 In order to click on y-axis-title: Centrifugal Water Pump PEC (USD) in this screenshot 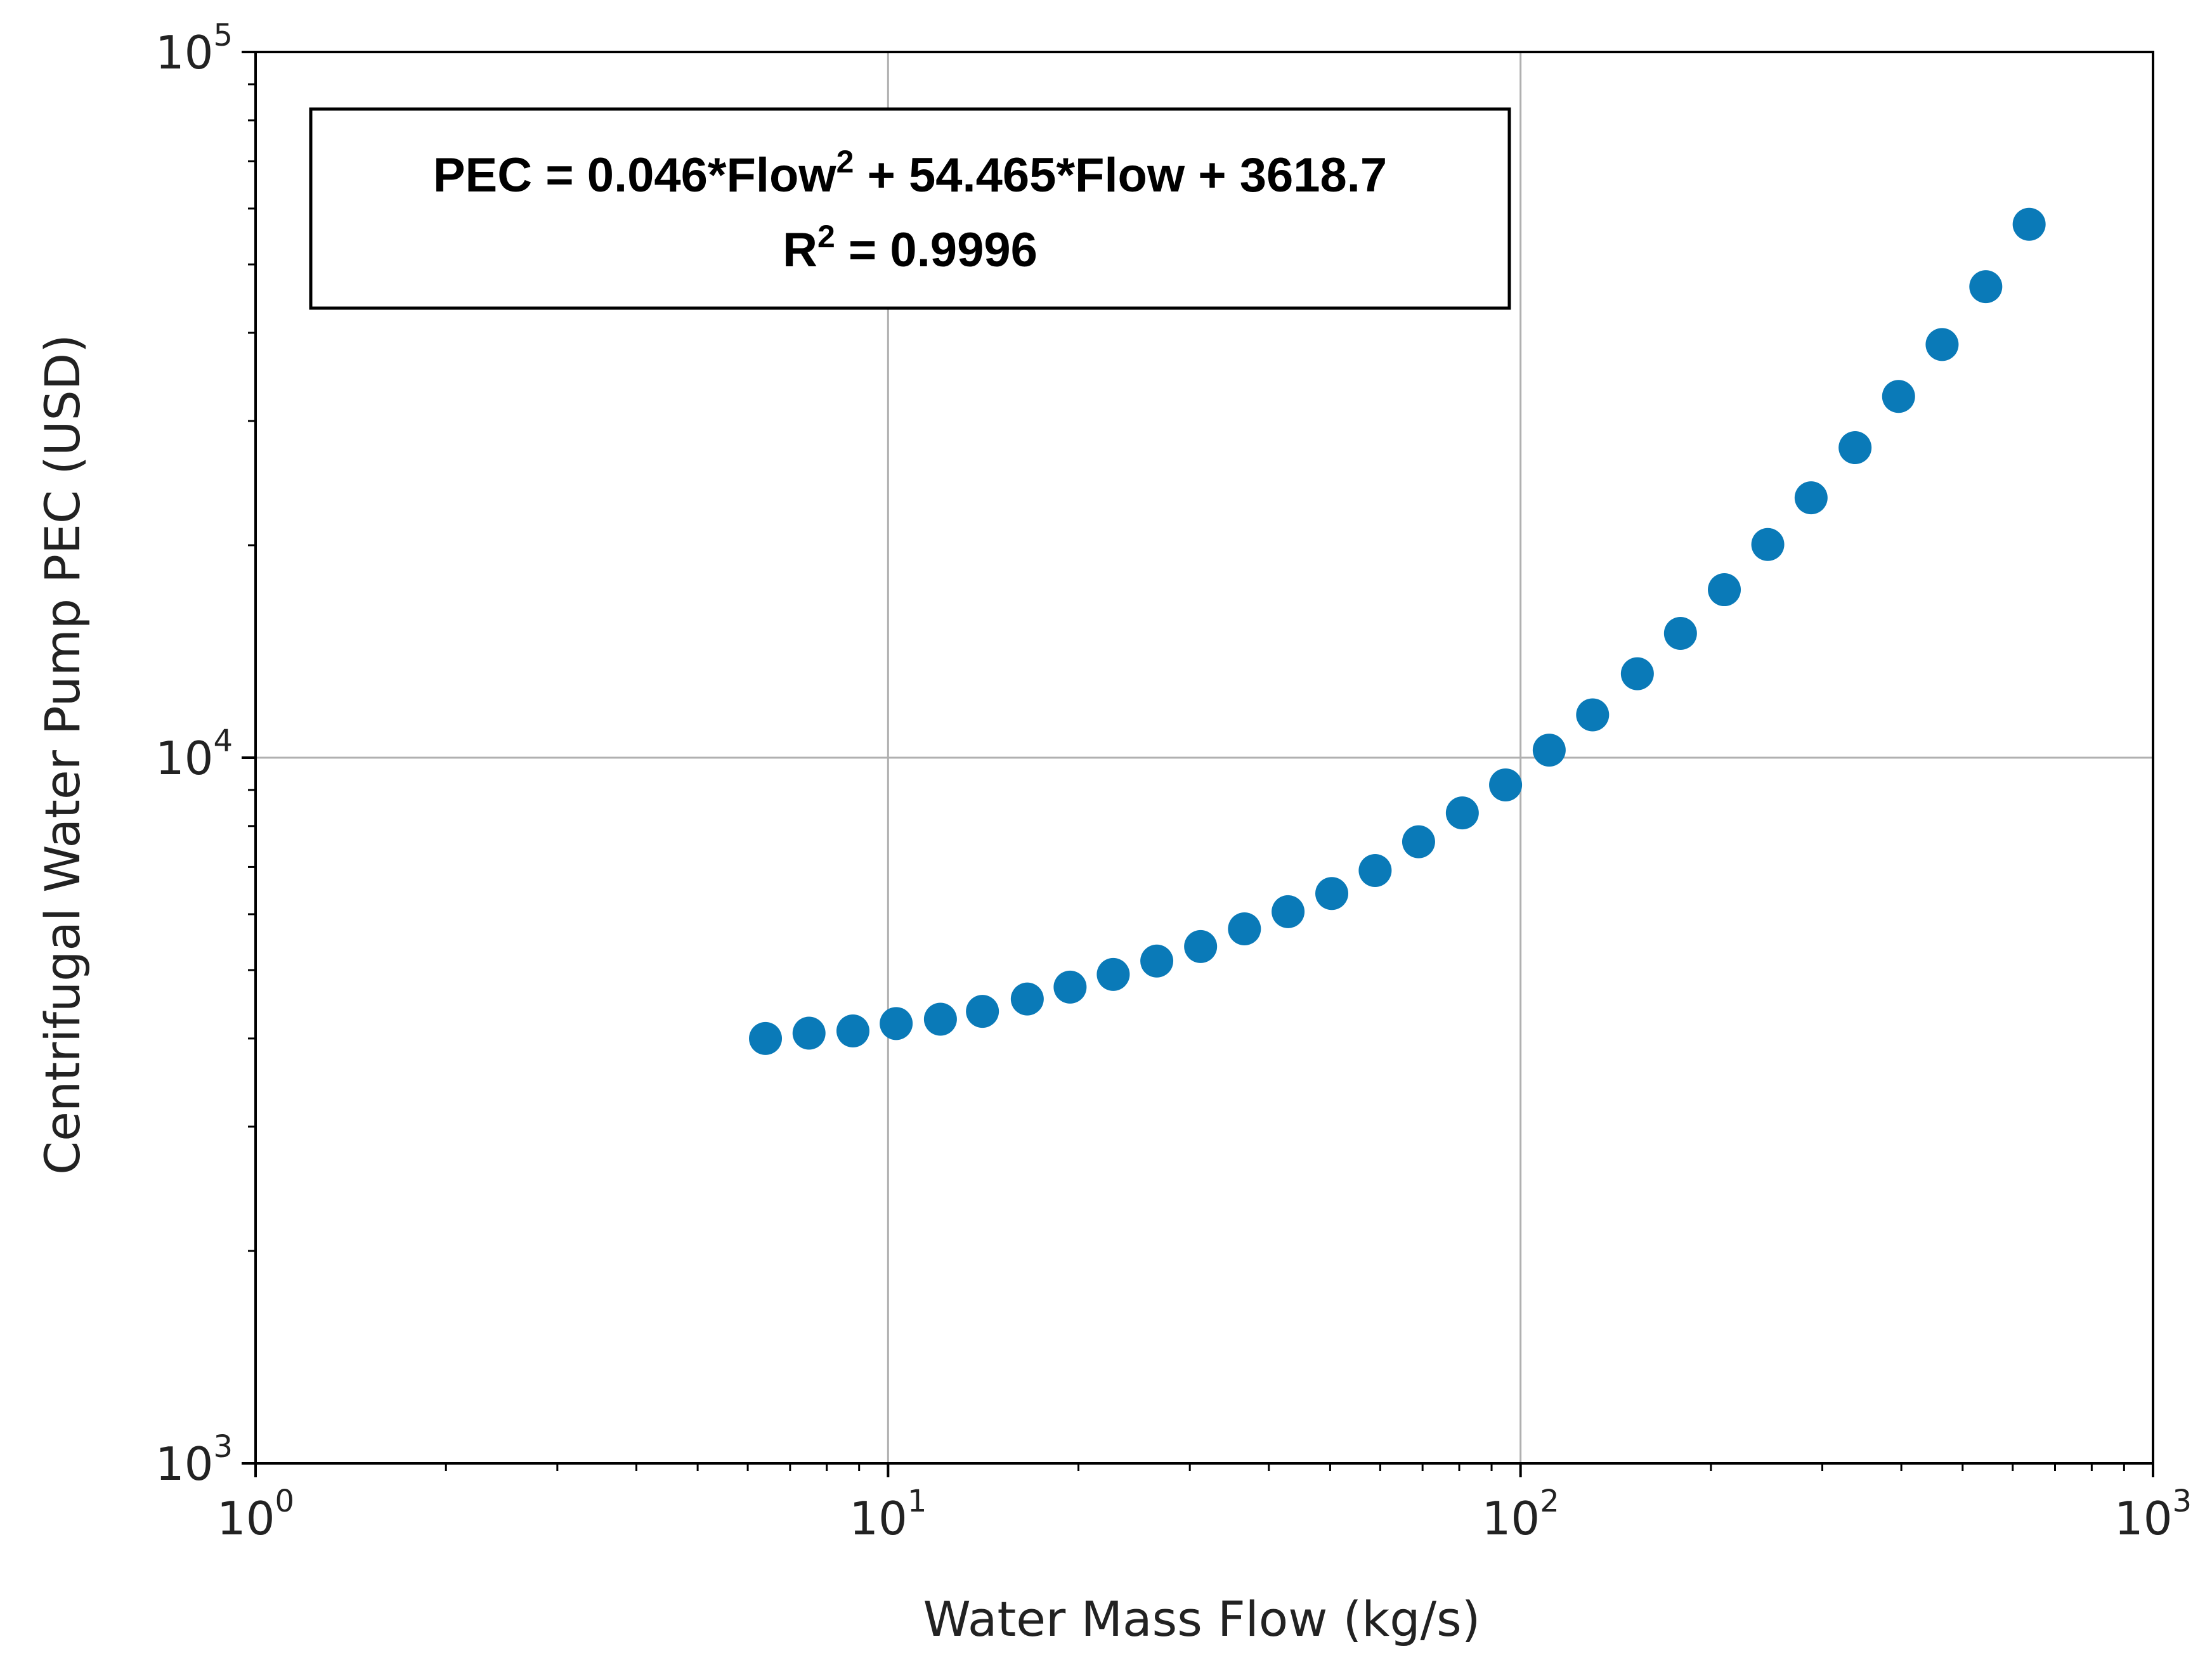, I will do `click(62, 755)`.